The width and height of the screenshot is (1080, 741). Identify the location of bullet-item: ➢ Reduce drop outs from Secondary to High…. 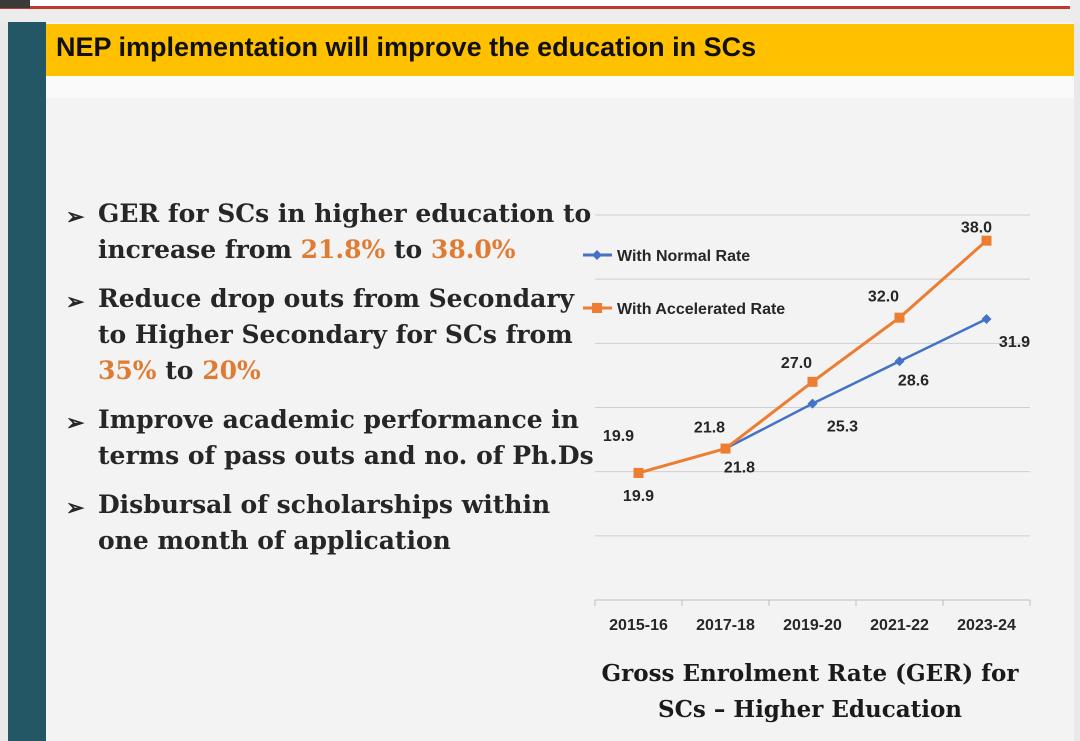
(331, 335).